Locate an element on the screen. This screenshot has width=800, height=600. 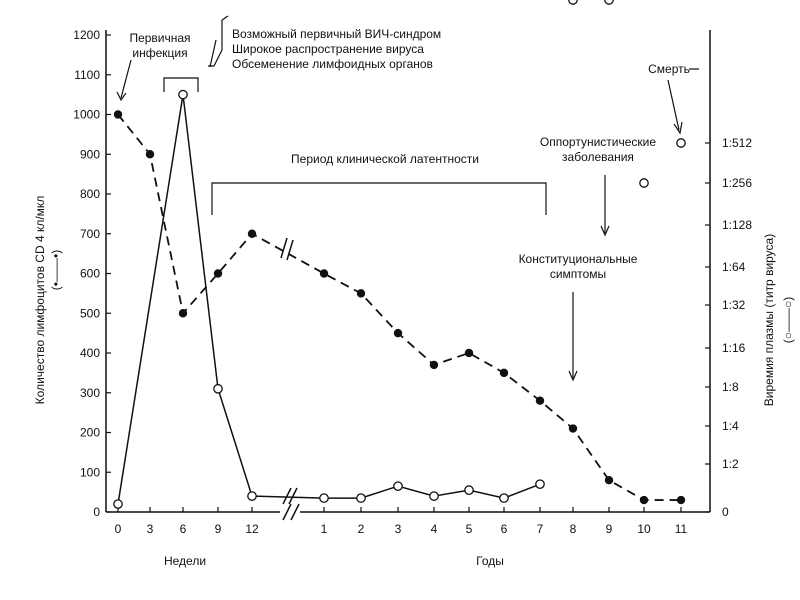
x-tick-label-year: 8 is located at coordinates (573, 529).